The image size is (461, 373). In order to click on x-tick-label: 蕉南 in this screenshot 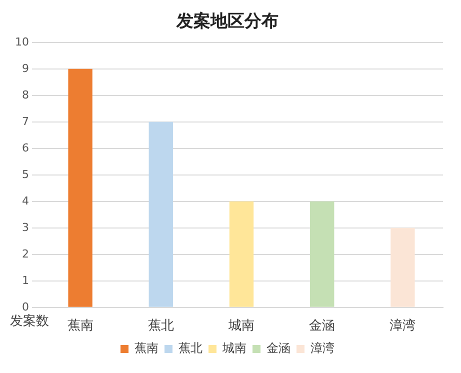, I will do `click(80, 326)`.